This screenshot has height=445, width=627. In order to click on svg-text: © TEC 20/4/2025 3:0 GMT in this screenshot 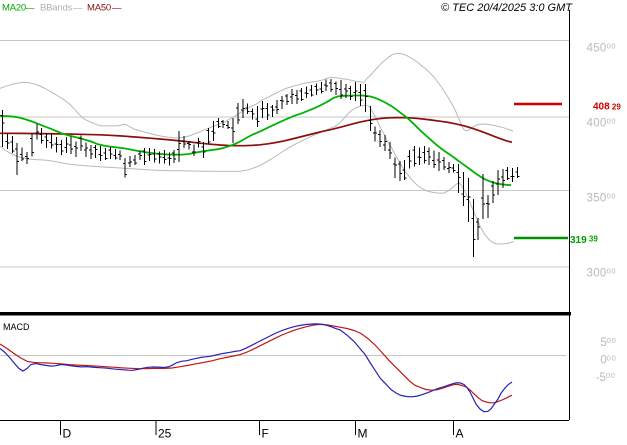, I will do `click(507, 8)`.